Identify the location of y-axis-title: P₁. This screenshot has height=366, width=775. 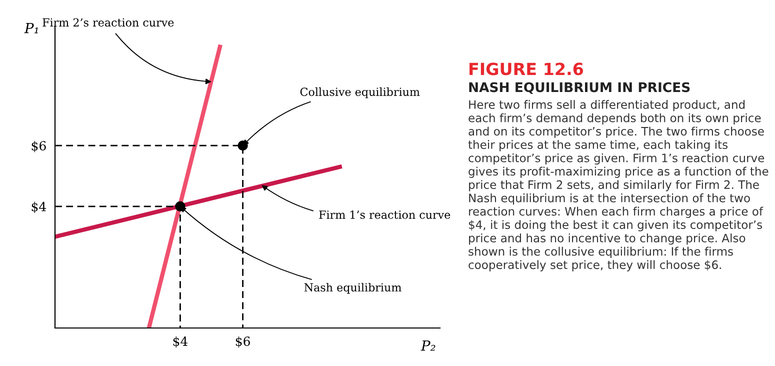
(31, 28).